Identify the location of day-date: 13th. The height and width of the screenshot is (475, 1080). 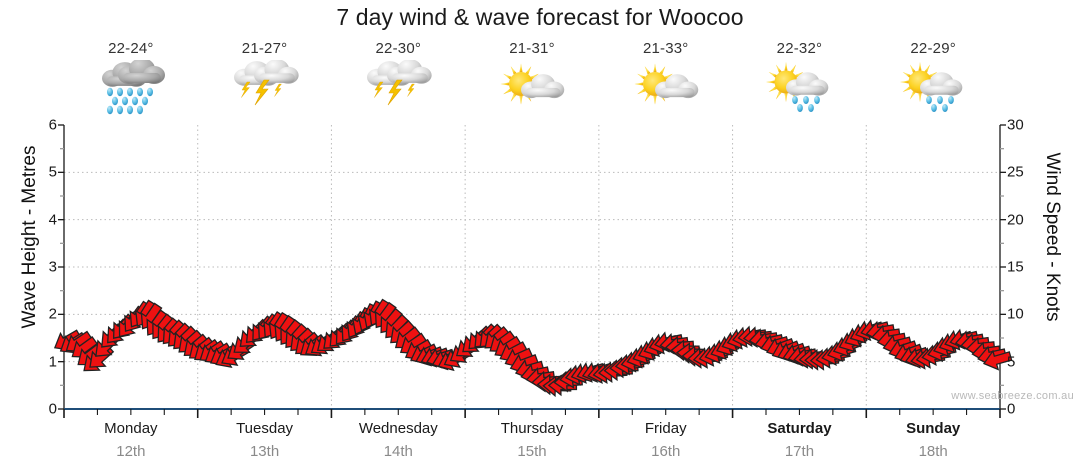
(264, 451).